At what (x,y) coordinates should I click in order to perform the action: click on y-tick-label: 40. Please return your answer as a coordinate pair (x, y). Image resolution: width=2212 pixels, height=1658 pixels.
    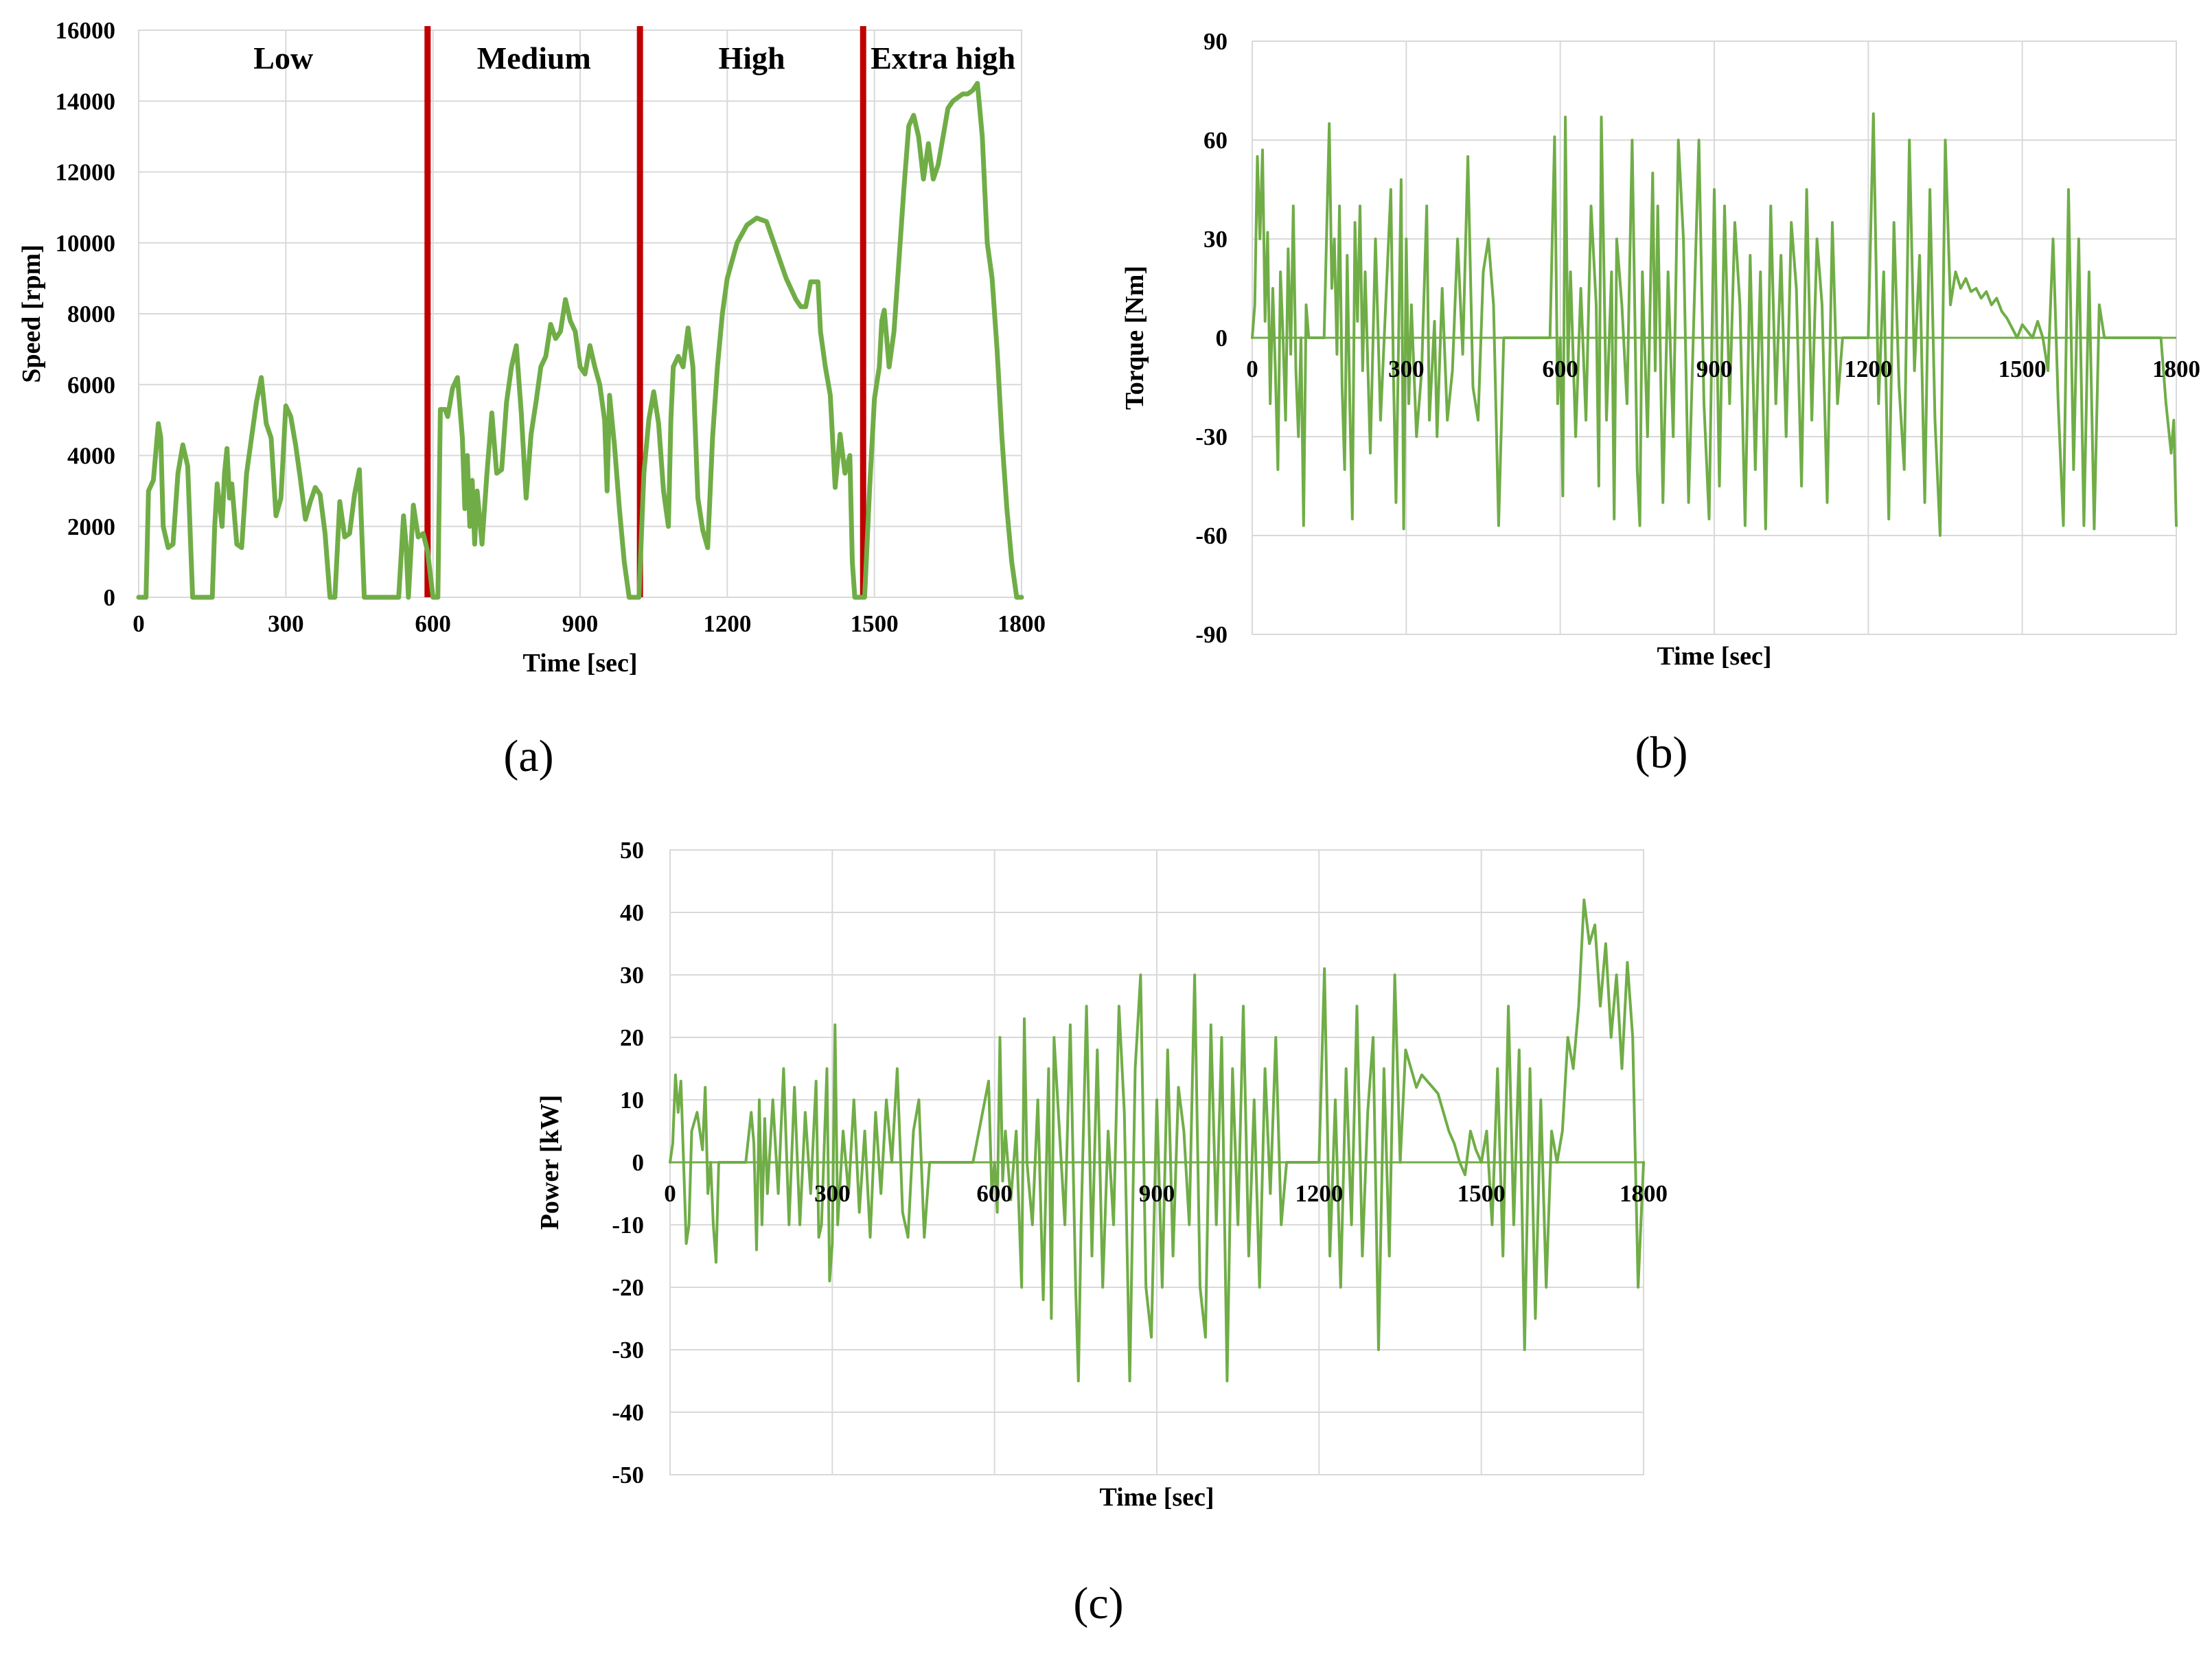
    Looking at the image, I should click on (632, 912).